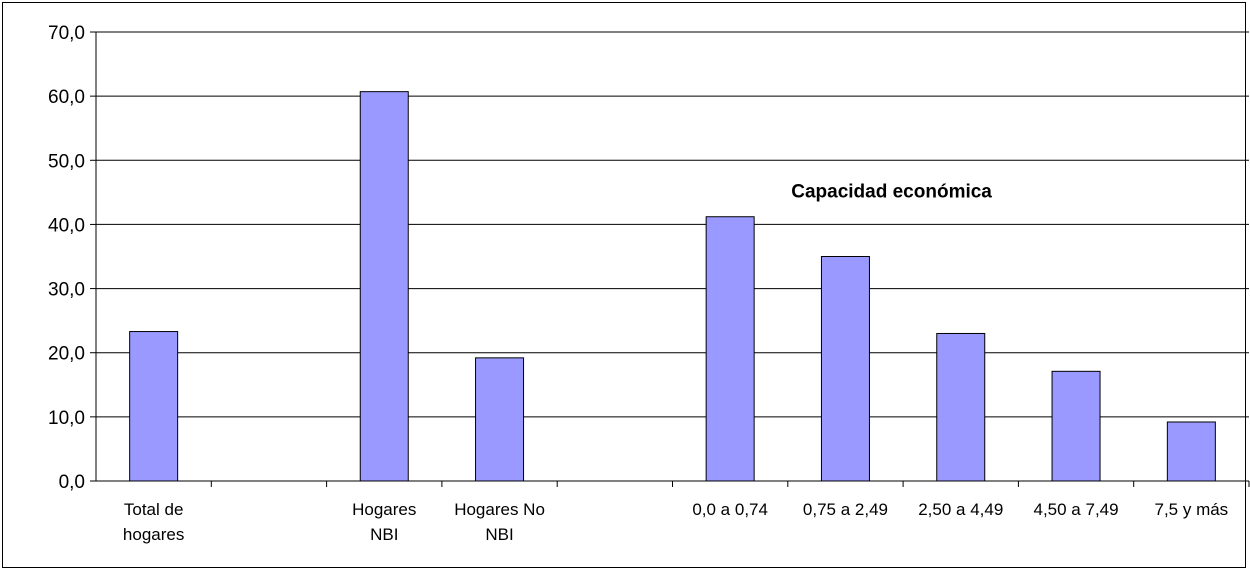  What do you see at coordinates (72, 482) in the screenshot?
I see `y-tick-label: 0,0` at bounding box center [72, 482].